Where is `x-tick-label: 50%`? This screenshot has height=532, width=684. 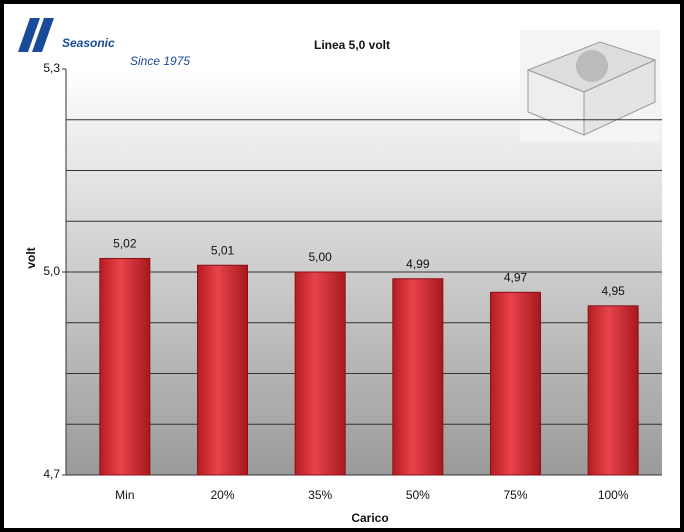
x-tick-label: 50% is located at coordinates (418, 495).